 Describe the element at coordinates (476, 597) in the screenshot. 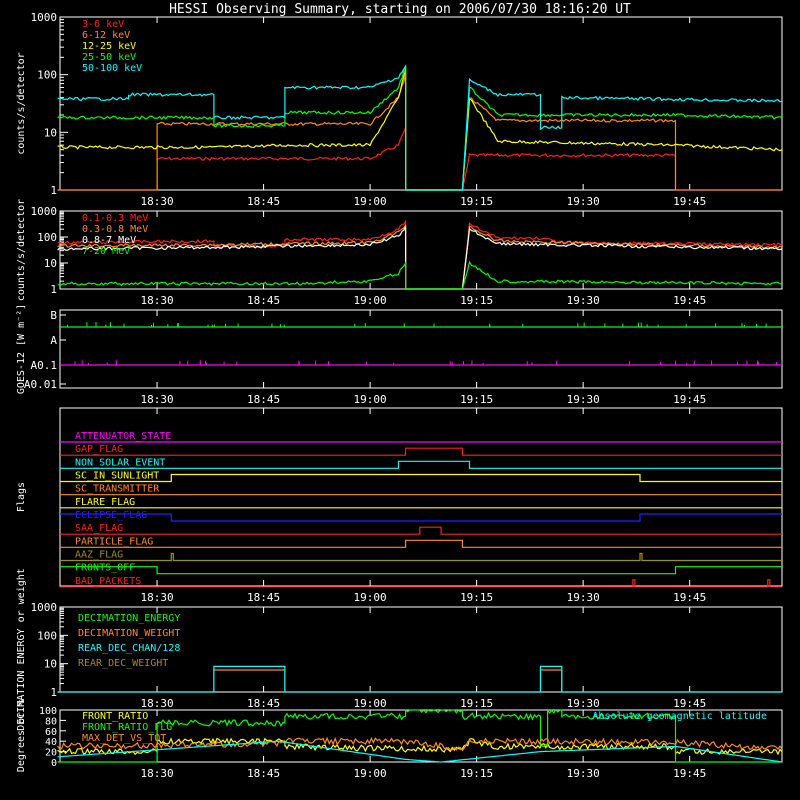

I see `x-tick-label-flags: 19:15` at that location.